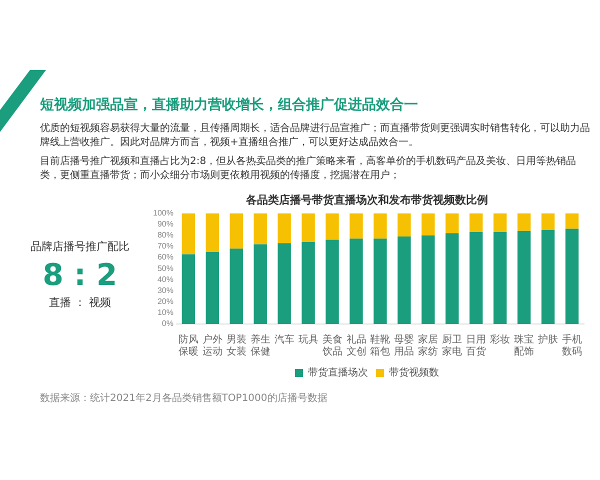  Describe the element at coordinates (168, 323) in the screenshot. I see `y-tick-label: 0%` at that location.